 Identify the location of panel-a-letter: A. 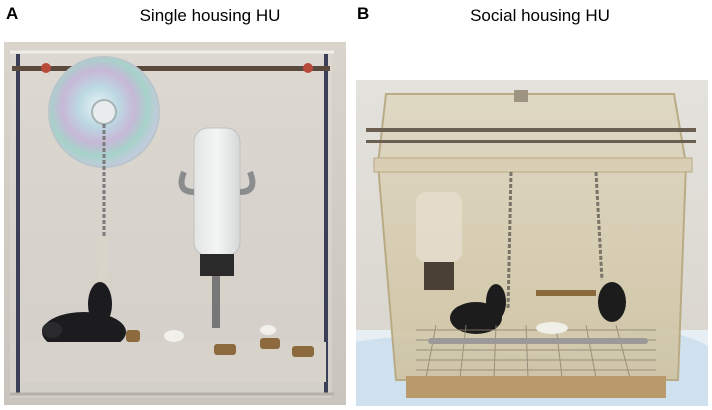
(12, 13).